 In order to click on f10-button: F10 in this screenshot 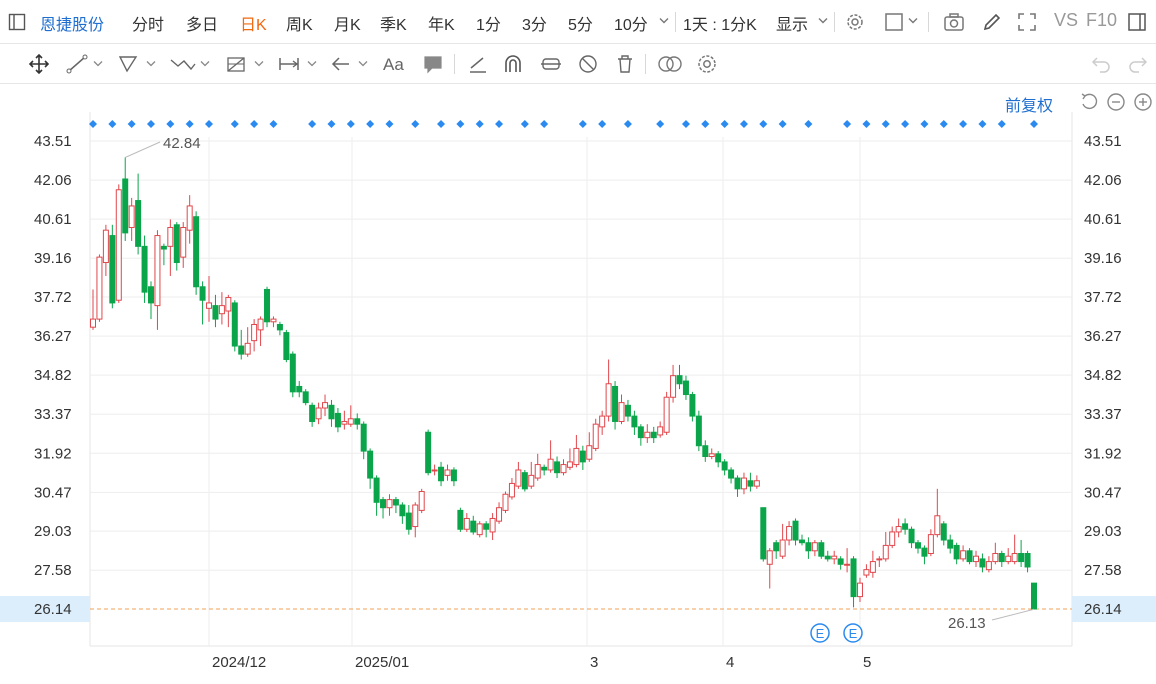, I will do `click(1102, 20)`.